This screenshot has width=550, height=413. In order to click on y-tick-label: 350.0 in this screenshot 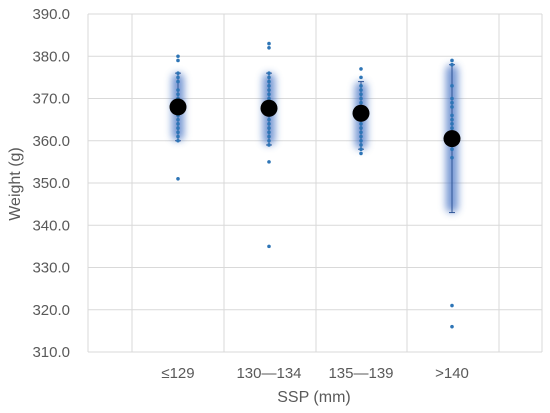, I will do `click(51, 183)`.